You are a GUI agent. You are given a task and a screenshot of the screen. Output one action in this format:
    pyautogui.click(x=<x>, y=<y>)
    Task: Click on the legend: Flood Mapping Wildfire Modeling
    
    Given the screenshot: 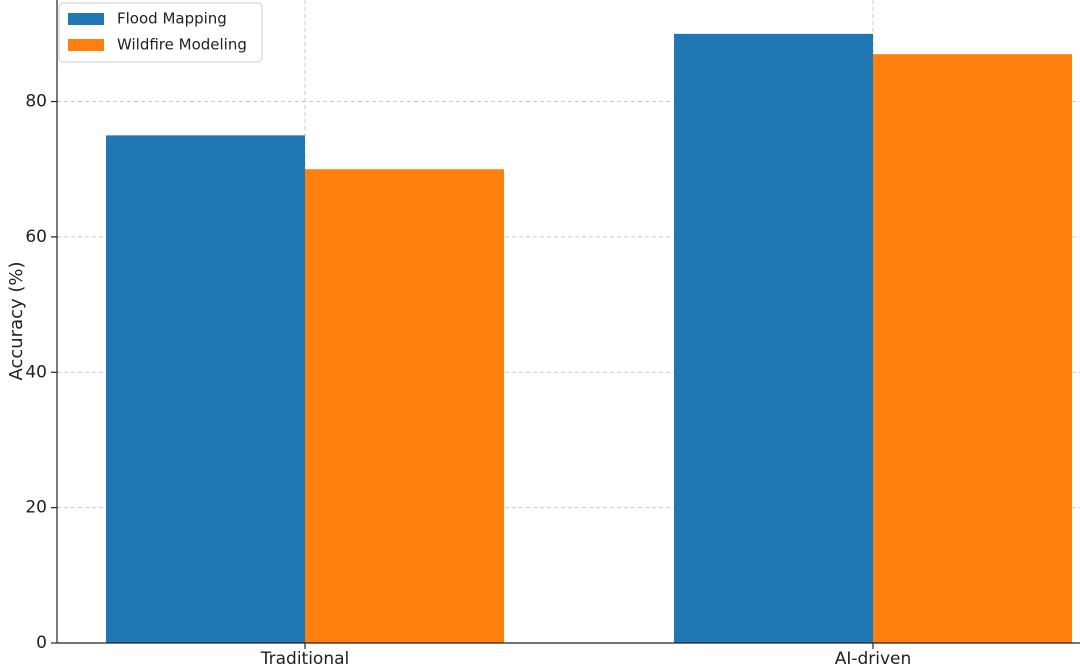 What is the action you would take?
    pyautogui.click(x=160, y=32)
    